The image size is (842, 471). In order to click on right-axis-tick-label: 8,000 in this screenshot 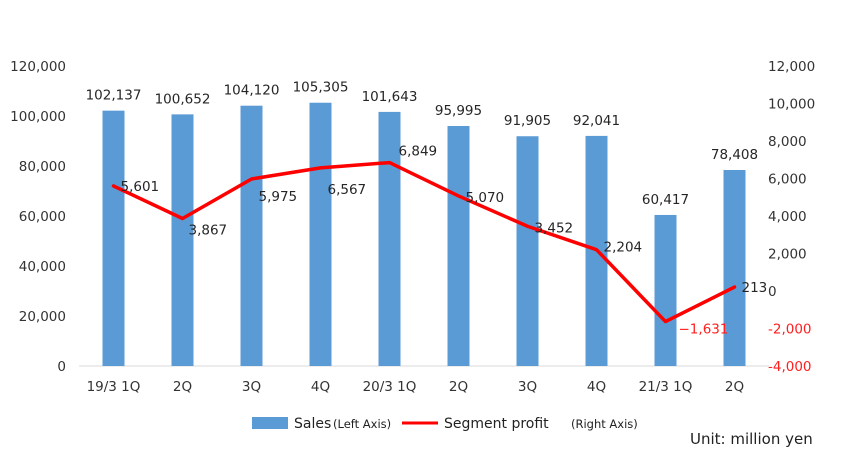, I will do `click(787, 142)`.